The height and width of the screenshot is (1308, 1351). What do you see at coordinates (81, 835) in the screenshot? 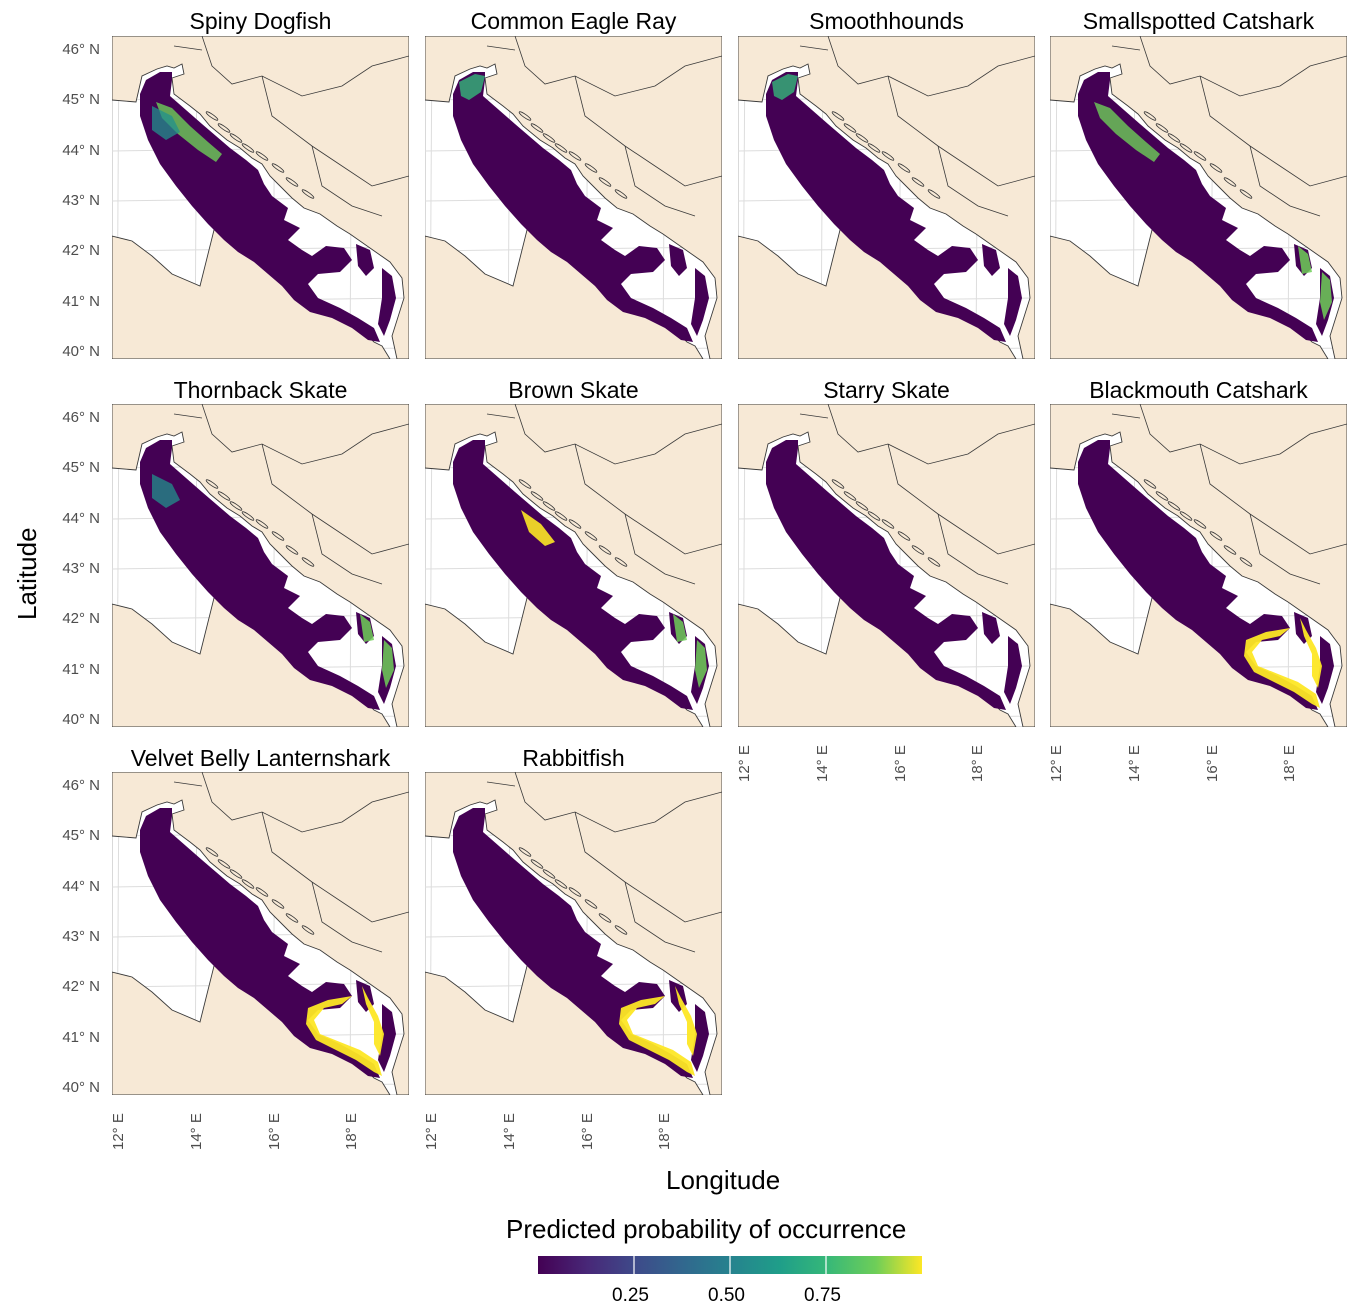
I see `lat-tick-label: 45° N` at bounding box center [81, 835].